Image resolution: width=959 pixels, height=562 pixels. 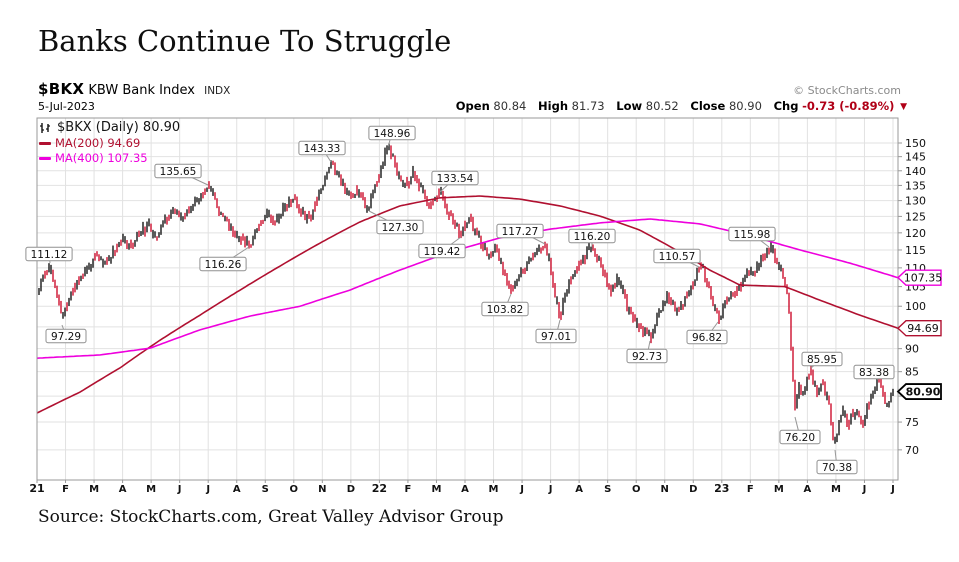 What do you see at coordinates (472, 106) in the screenshot?
I see `open-label: Open` at bounding box center [472, 106].